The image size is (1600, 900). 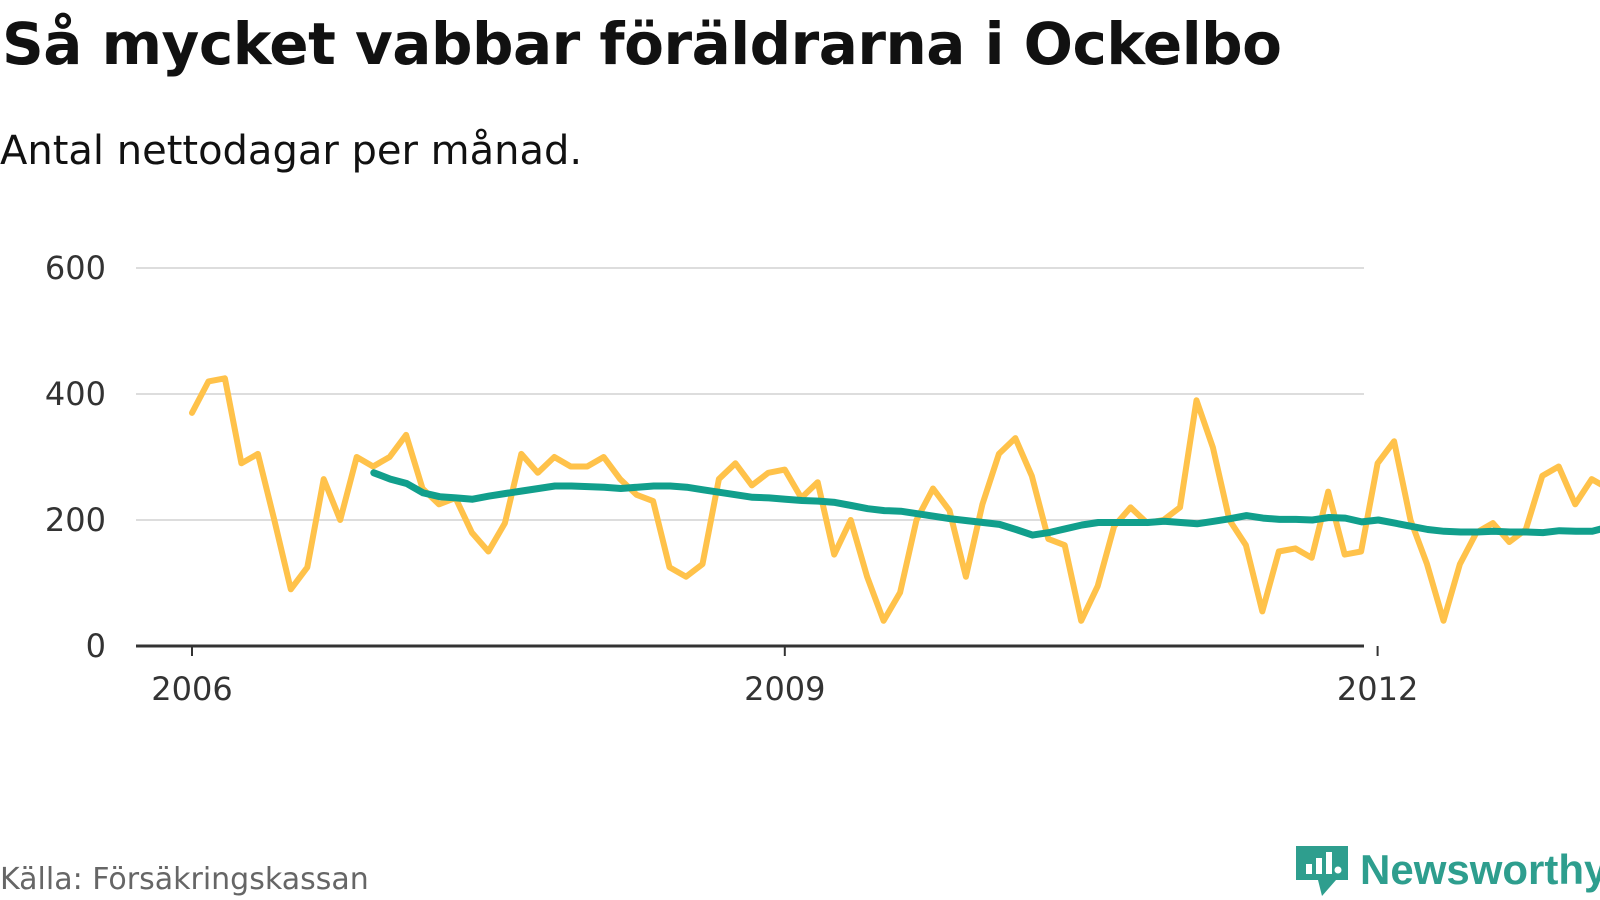 I want to click on chart-title: Så mycket vabbar föräldrarna i Ockelbo, so click(x=642, y=44).